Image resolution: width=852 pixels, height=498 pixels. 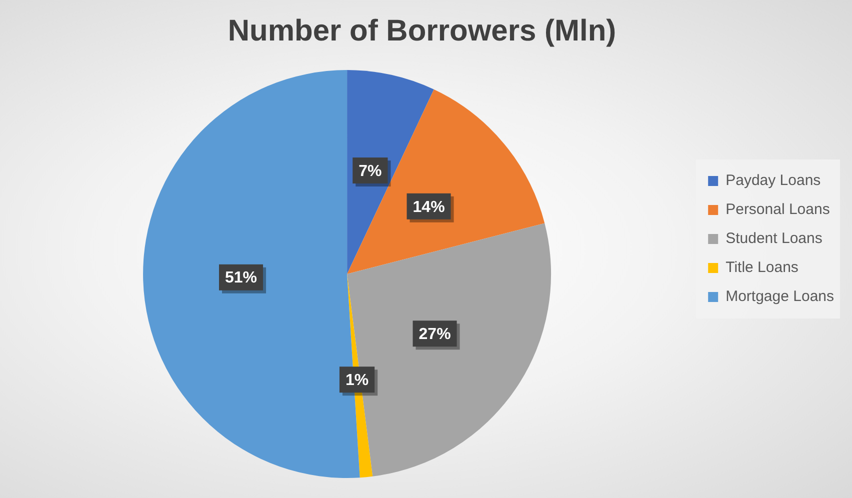 What do you see at coordinates (780, 297) in the screenshot?
I see `legend-label: Mortgage Loans` at bounding box center [780, 297].